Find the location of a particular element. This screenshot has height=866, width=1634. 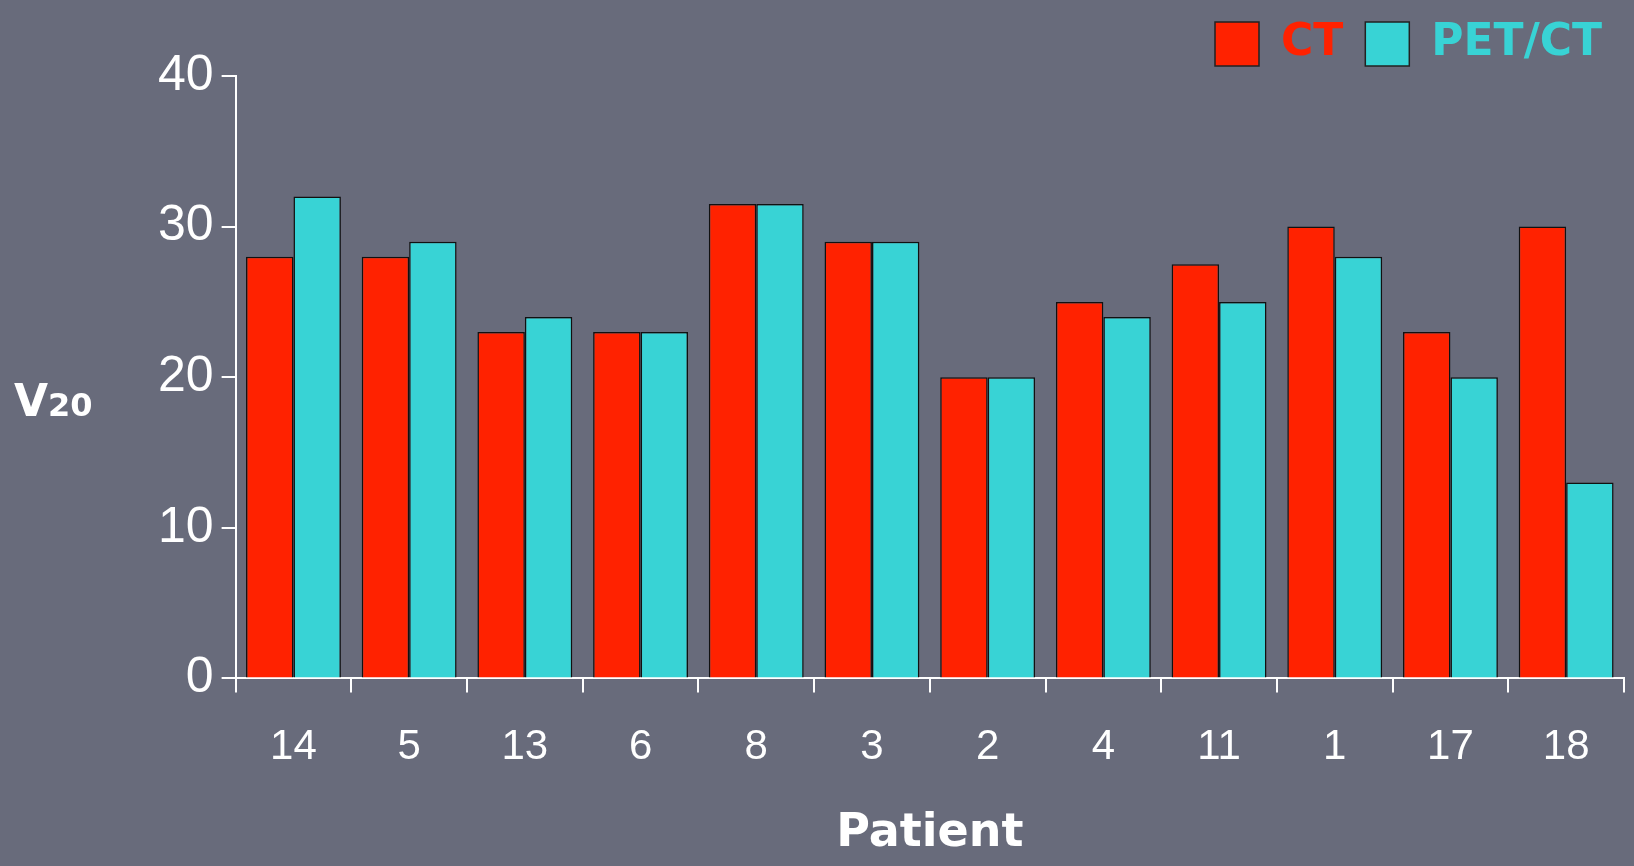

legend-label: PET/CT is located at coordinates (1517, 40).